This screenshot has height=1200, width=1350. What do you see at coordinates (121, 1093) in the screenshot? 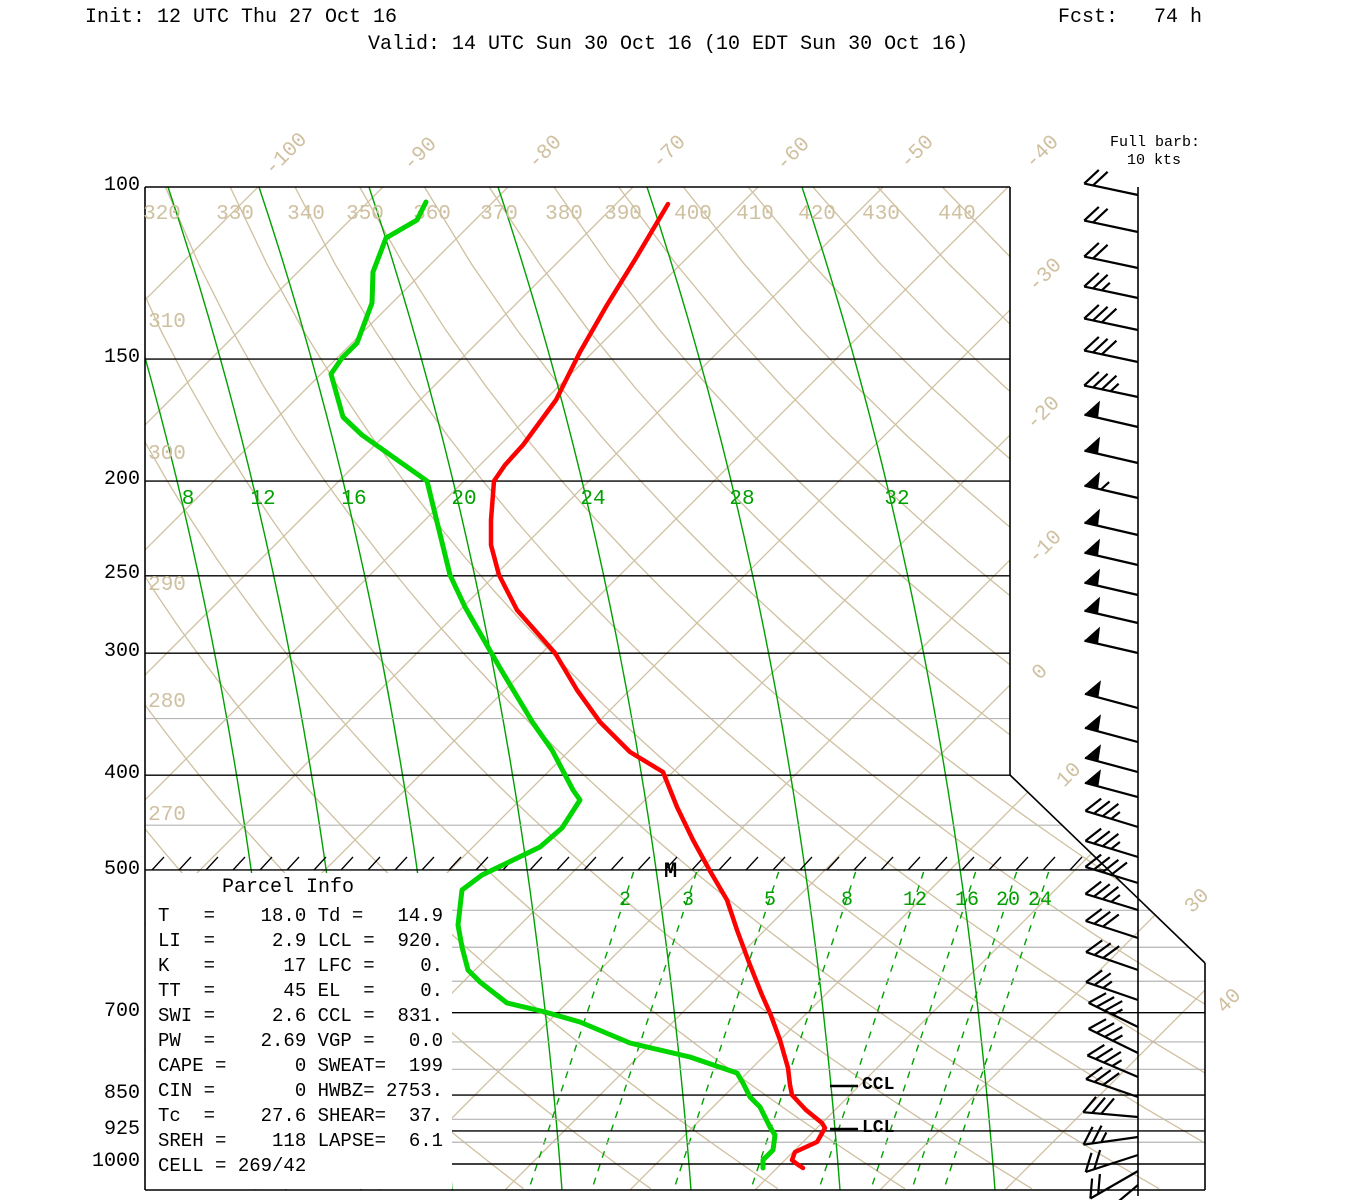
I see `pressure-axis-label: 850` at bounding box center [121, 1093].